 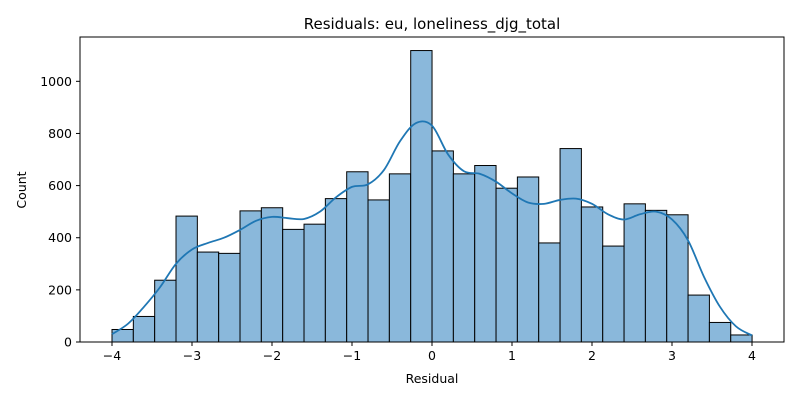 What do you see at coordinates (192, 355) in the screenshot?
I see `x-tick-label: −3` at bounding box center [192, 355].